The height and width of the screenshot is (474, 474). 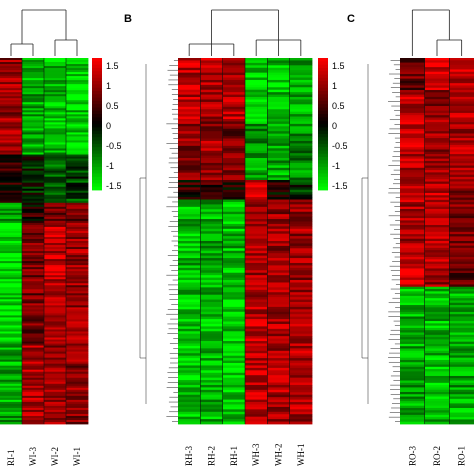 I want to click on color-scale-tick-label: -1.5, so click(x=114, y=186).